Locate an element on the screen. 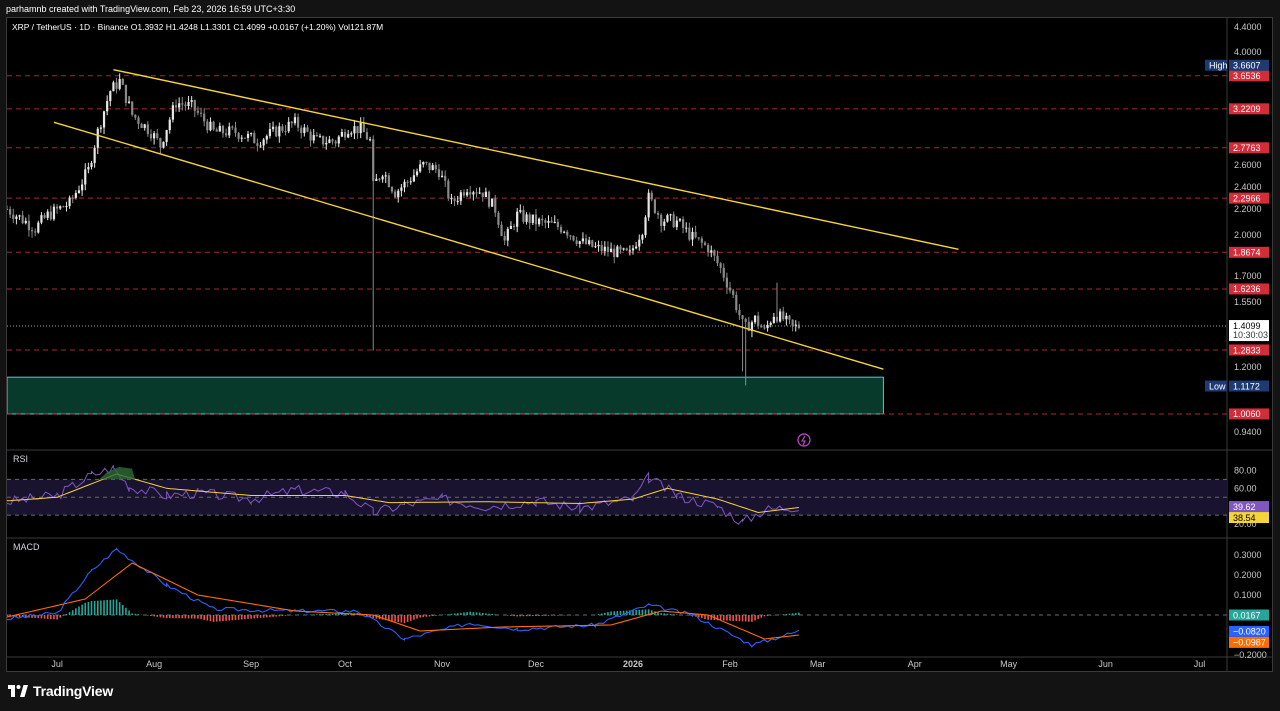  tradingview-logo-icon is located at coordinates (18, 691).